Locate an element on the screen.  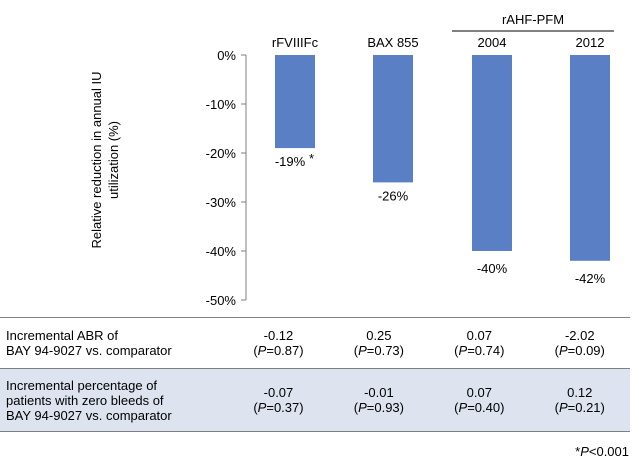
table-cell: -0.01 (P=0.93) is located at coordinates (379, 400).